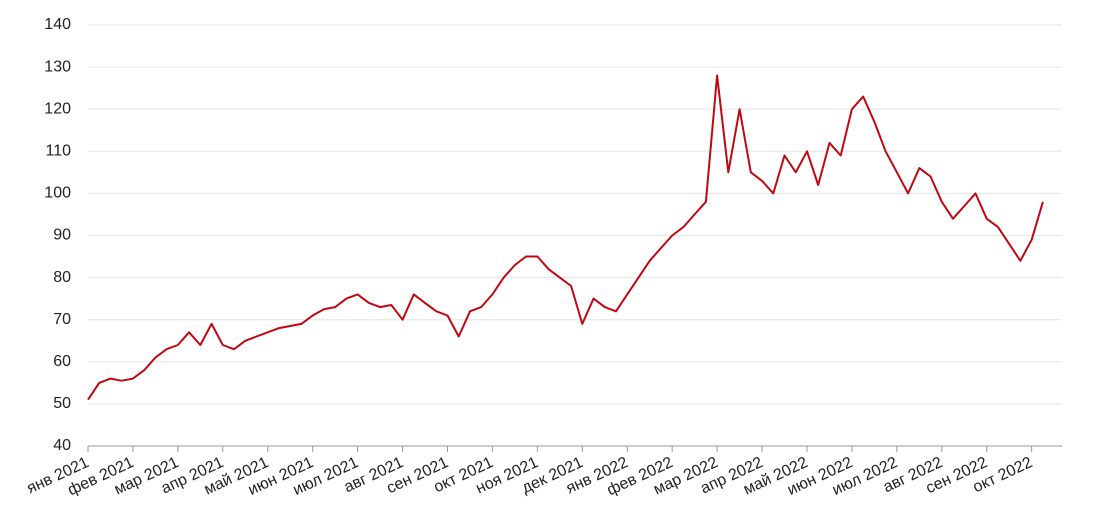 This screenshot has width=1100, height=516. I want to click on y-tick-label: 80, so click(62, 277).